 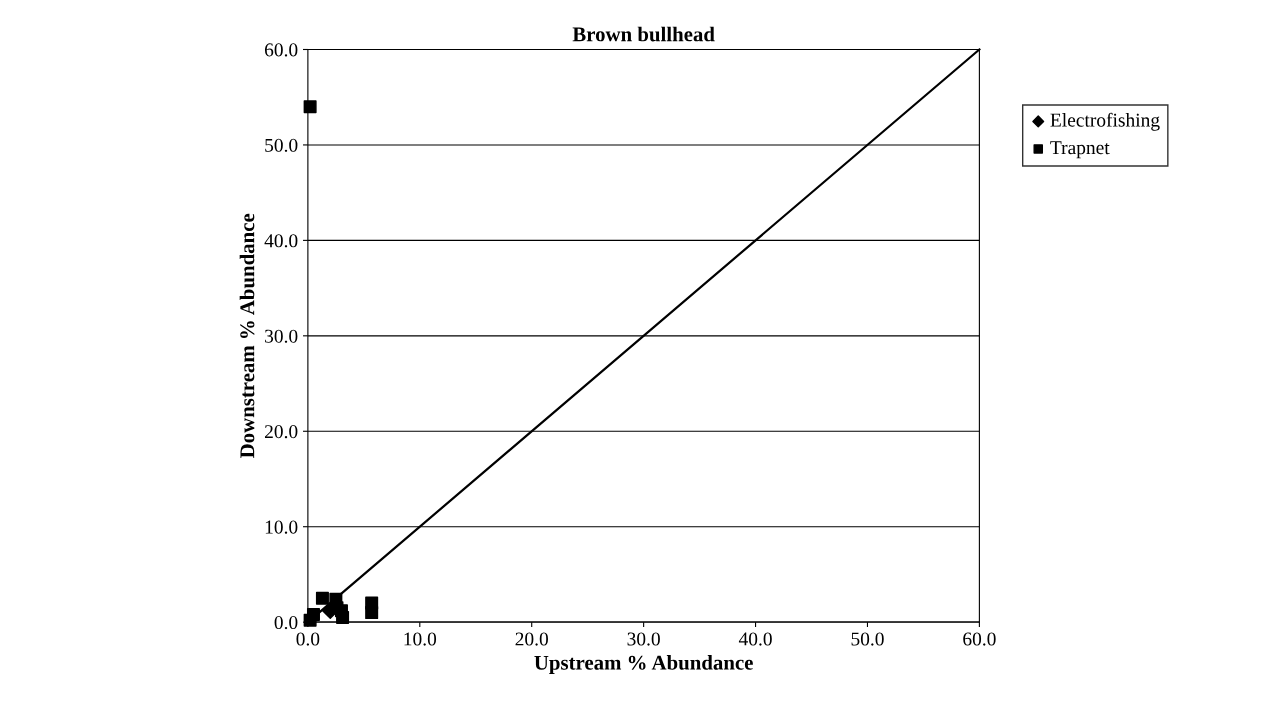 I want to click on y-tick-label: 50.0, so click(x=281, y=145).